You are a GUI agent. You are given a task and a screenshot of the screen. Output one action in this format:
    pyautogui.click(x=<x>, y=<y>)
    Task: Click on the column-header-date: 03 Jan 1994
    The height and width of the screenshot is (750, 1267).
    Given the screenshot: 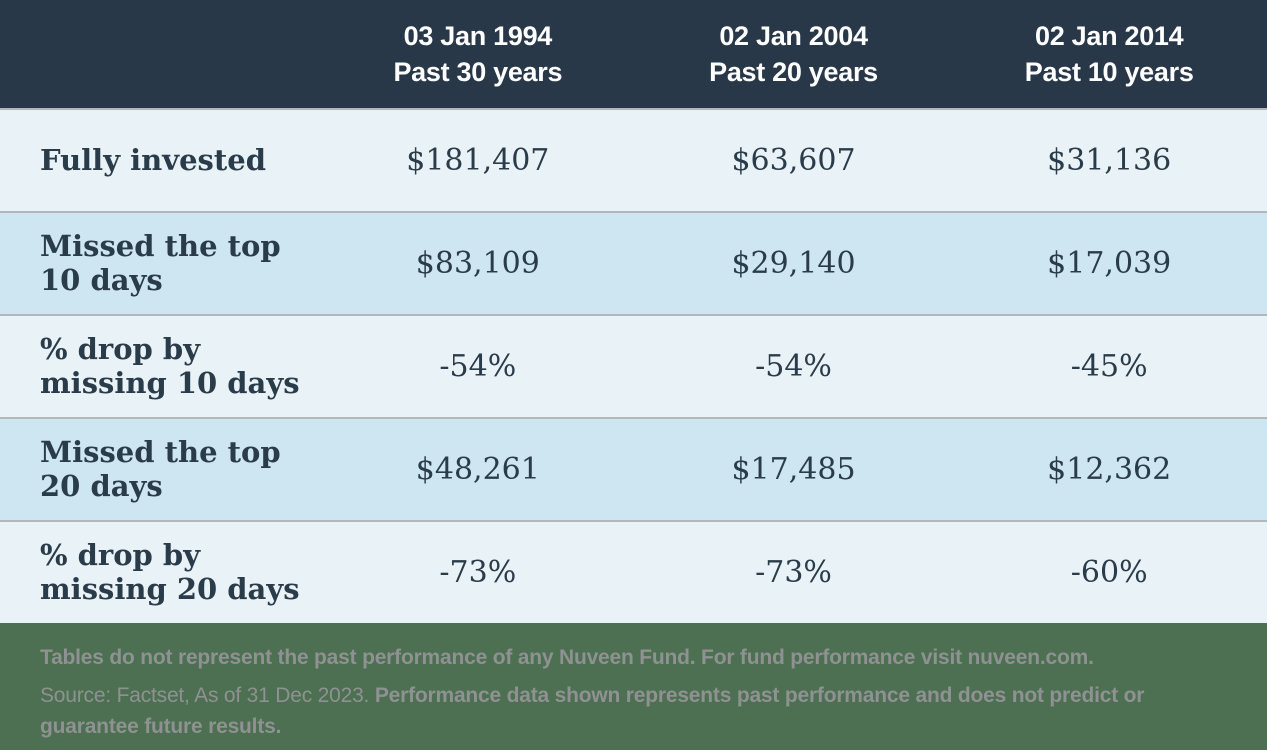 What is the action you would take?
    pyautogui.click(x=478, y=36)
    